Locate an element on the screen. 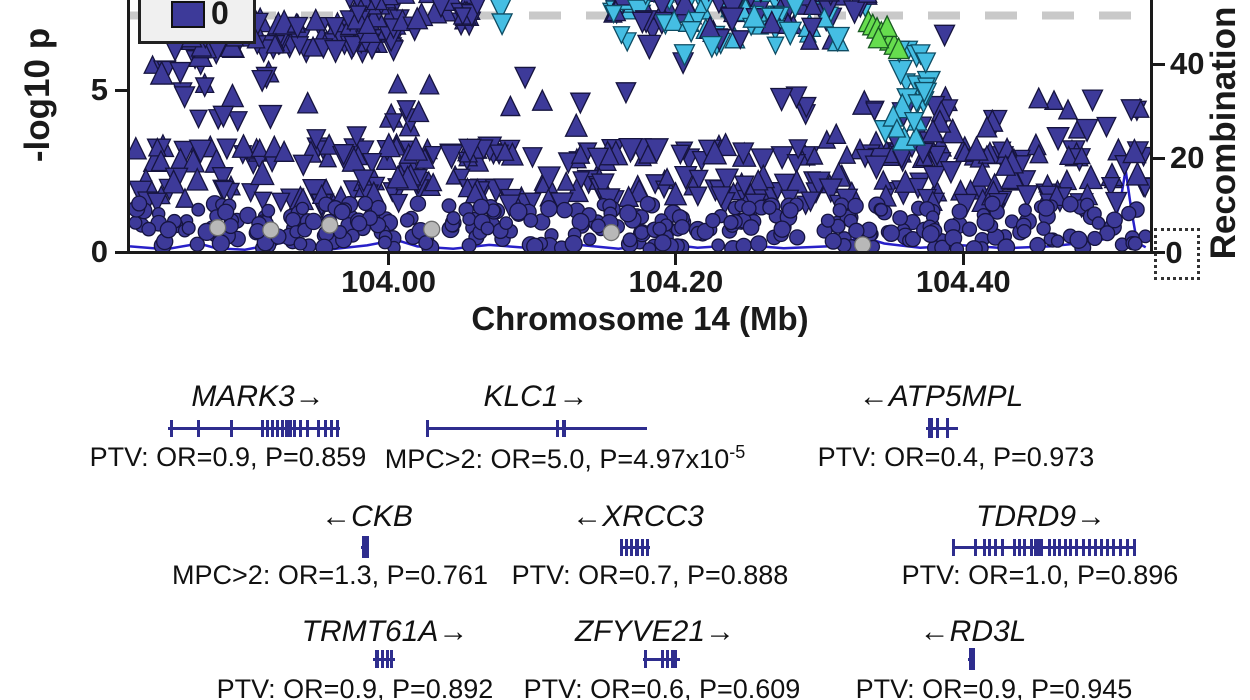 Image resolution: width=1250 pixels, height=700 pixels. gene-stats-ATP5MPL: PTV: OR=0.4, P=0.973 is located at coordinates (956, 457).